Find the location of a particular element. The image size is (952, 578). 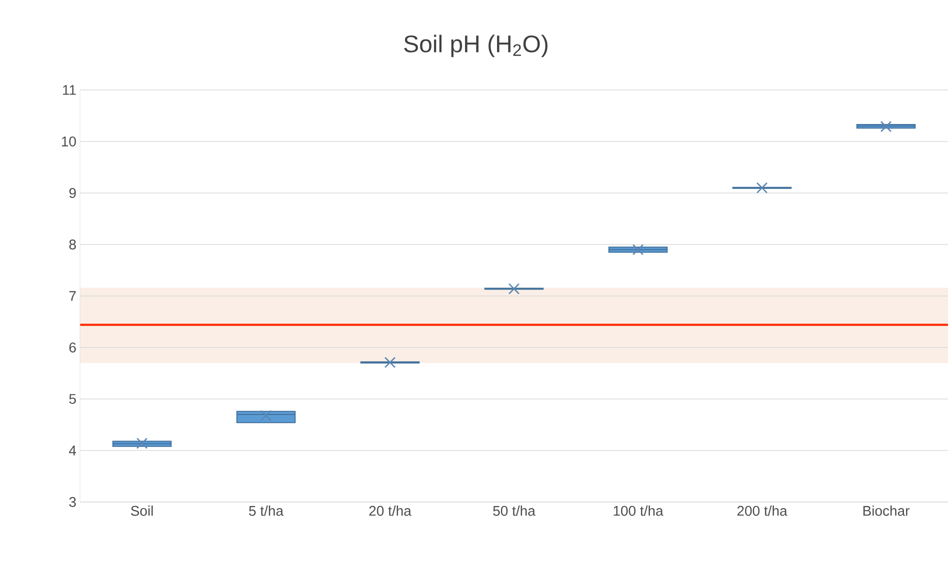

x-tick-label: 200 t/ha is located at coordinates (762, 511).